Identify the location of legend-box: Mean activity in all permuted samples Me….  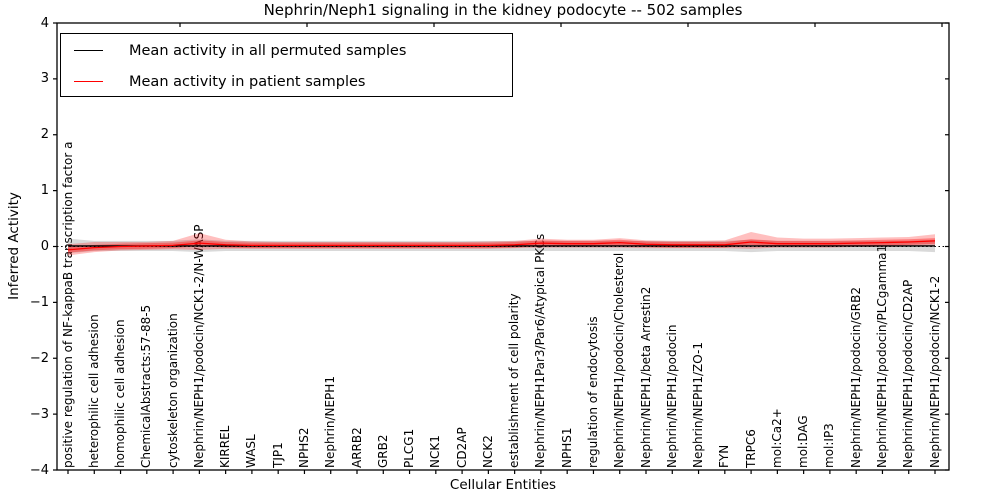
(286, 65).